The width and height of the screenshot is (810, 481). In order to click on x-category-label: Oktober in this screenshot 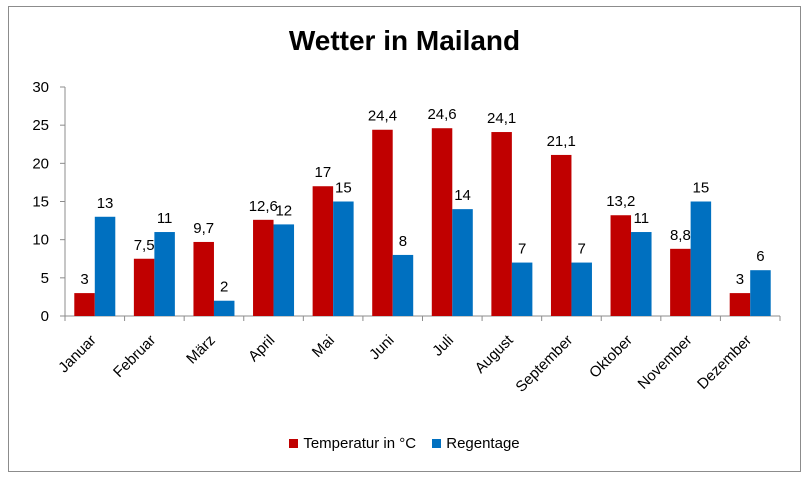, I will do `click(611, 357)`.